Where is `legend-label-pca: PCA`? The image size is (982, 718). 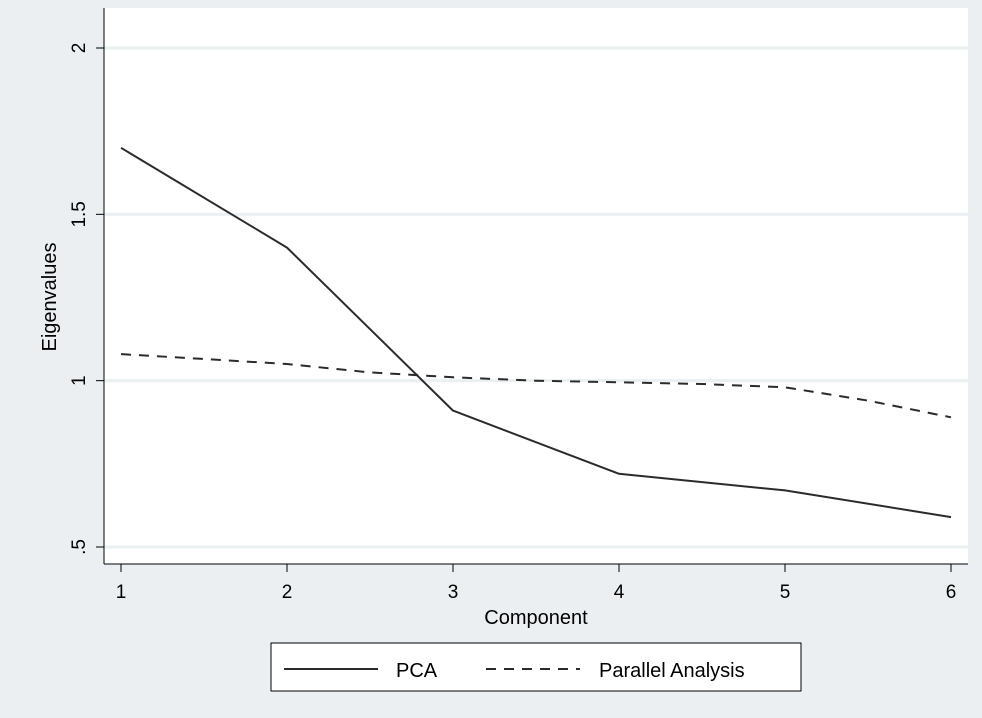
legend-label-pca: PCA is located at coordinates (417, 671).